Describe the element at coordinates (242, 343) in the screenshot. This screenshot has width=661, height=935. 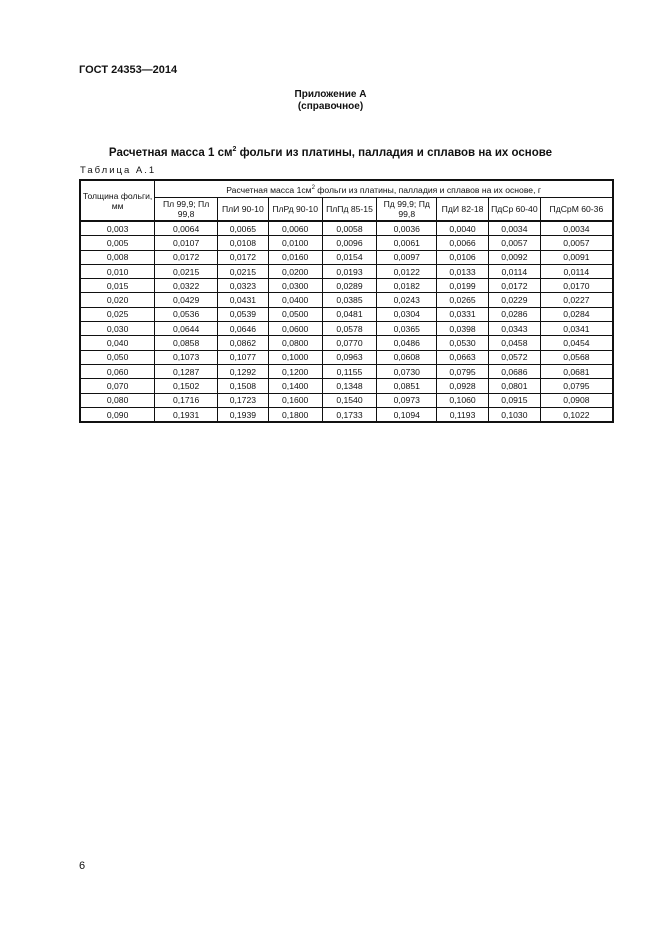
I see `mass-cell: 0,0862` at that location.